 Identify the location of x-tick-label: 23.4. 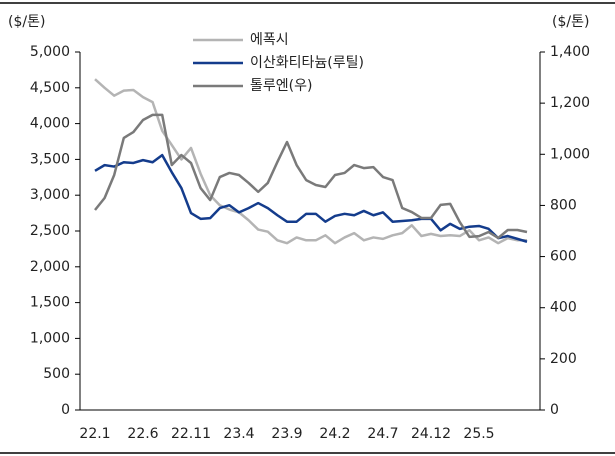
(238, 434).